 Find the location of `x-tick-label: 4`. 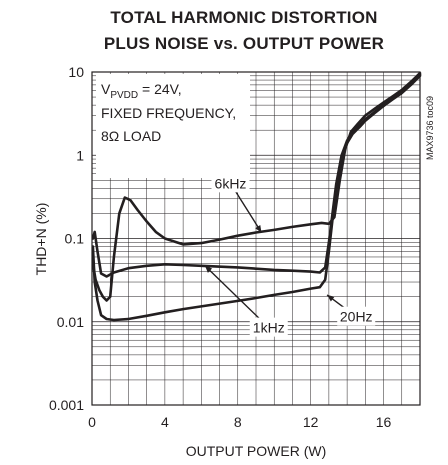

x-tick-label: 4 is located at coordinates (165, 422).